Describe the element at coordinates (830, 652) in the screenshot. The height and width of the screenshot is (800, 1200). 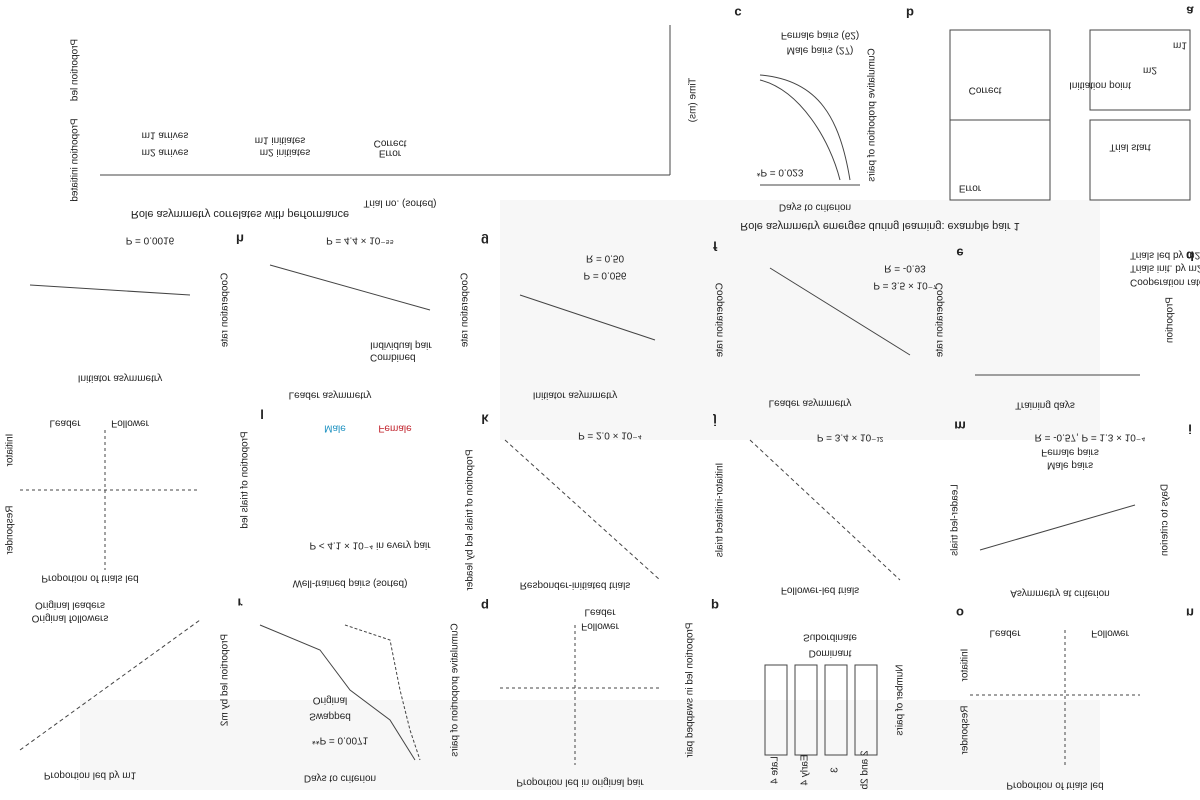
I see `panel-label: Dominant` at that location.